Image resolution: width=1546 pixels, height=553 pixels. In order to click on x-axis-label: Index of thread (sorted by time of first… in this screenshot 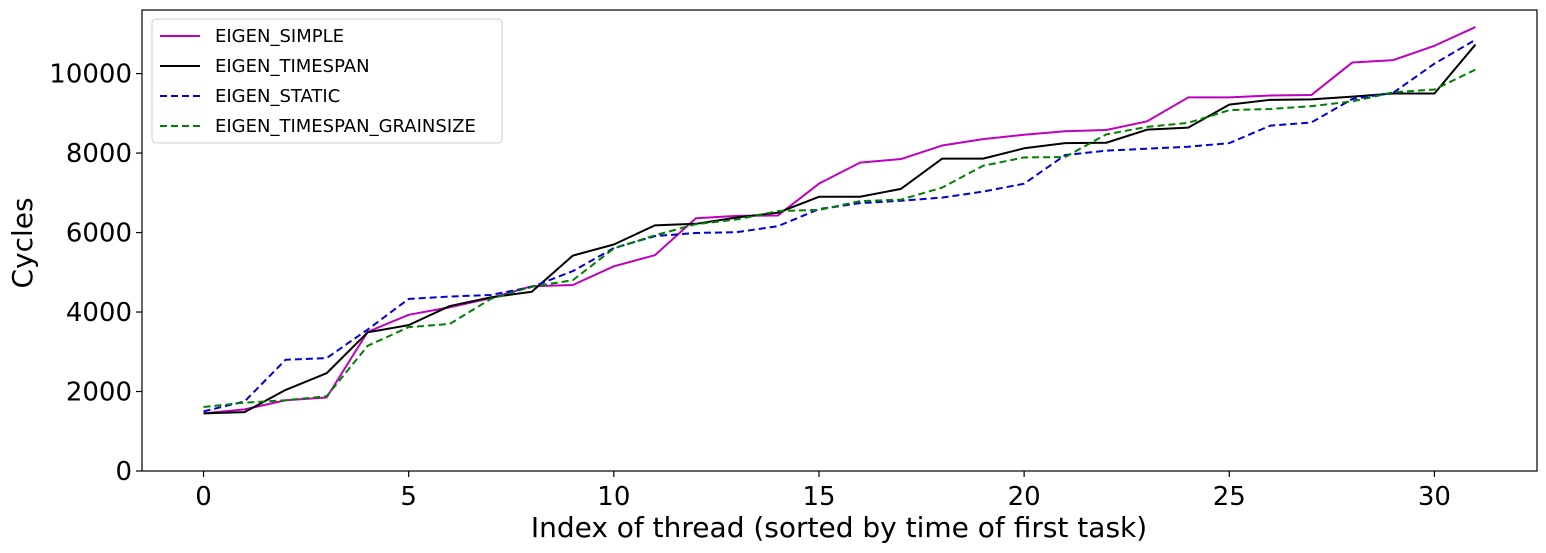, I will do `click(839, 527)`.